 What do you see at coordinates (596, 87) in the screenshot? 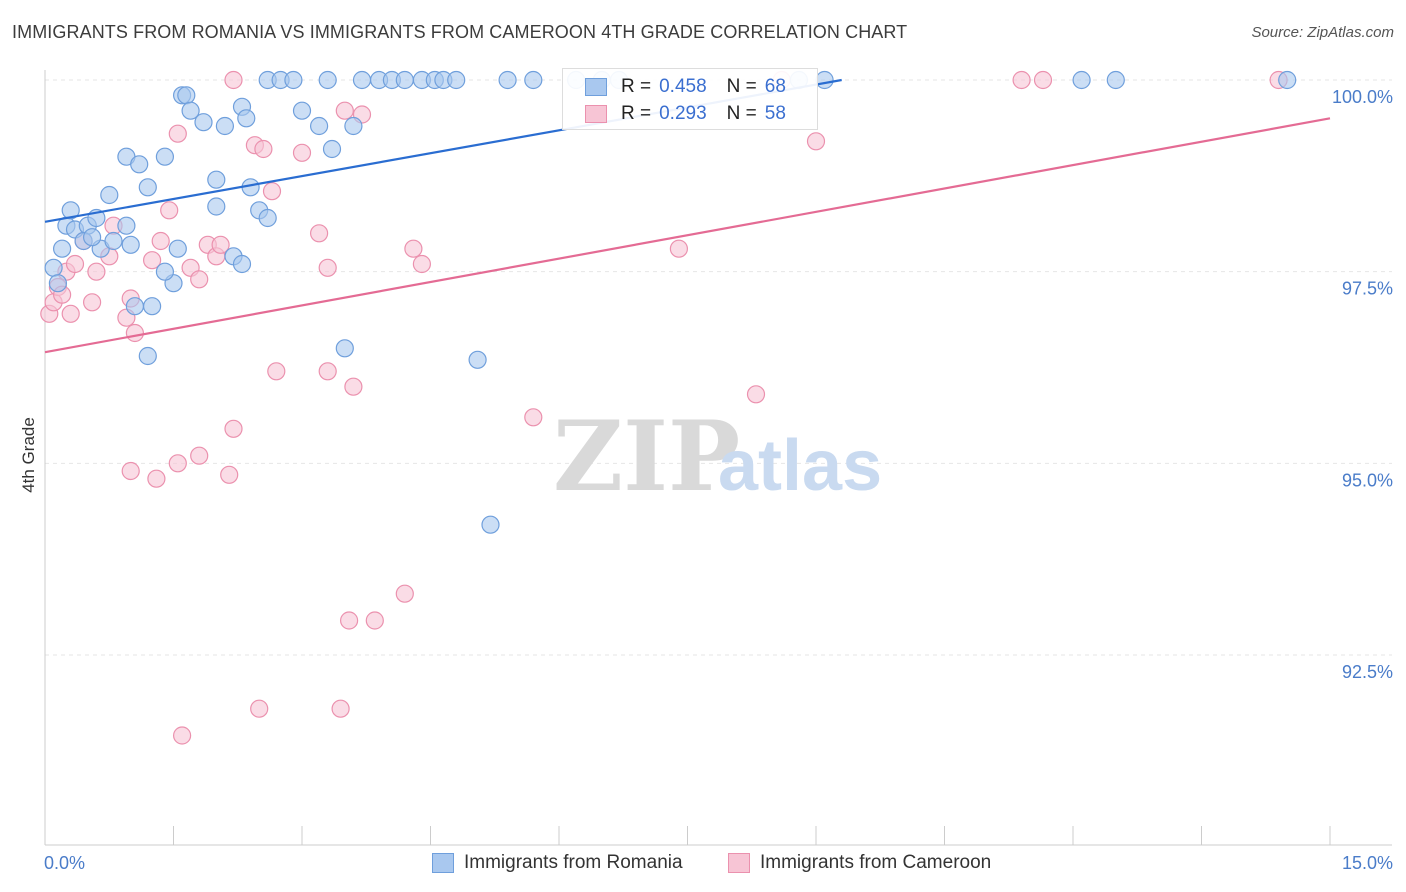
I see `romania-swatch` at bounding box center [596, 87].